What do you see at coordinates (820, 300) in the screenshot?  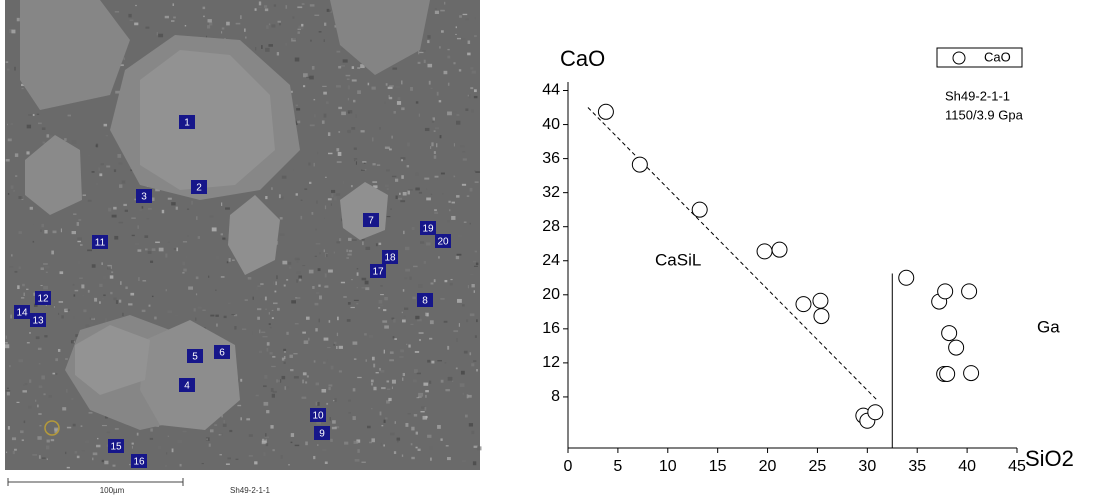 I see `point` at bounding box center [820, 300].